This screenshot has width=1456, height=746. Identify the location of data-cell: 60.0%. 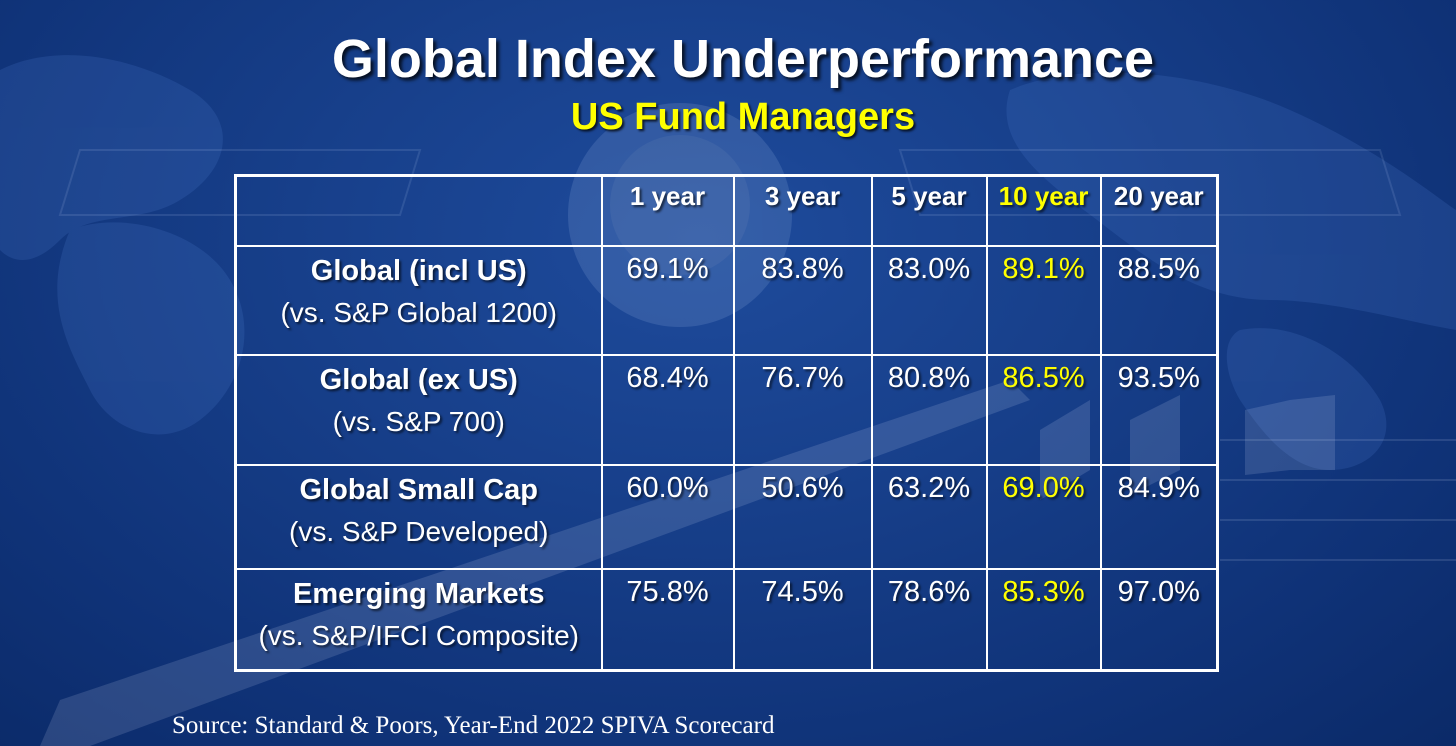
(667, 517).